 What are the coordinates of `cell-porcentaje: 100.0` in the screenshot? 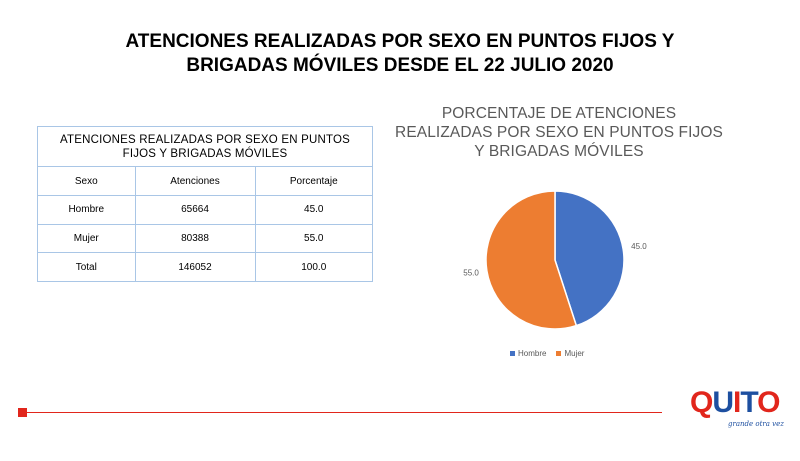 It's located at (314, 267).